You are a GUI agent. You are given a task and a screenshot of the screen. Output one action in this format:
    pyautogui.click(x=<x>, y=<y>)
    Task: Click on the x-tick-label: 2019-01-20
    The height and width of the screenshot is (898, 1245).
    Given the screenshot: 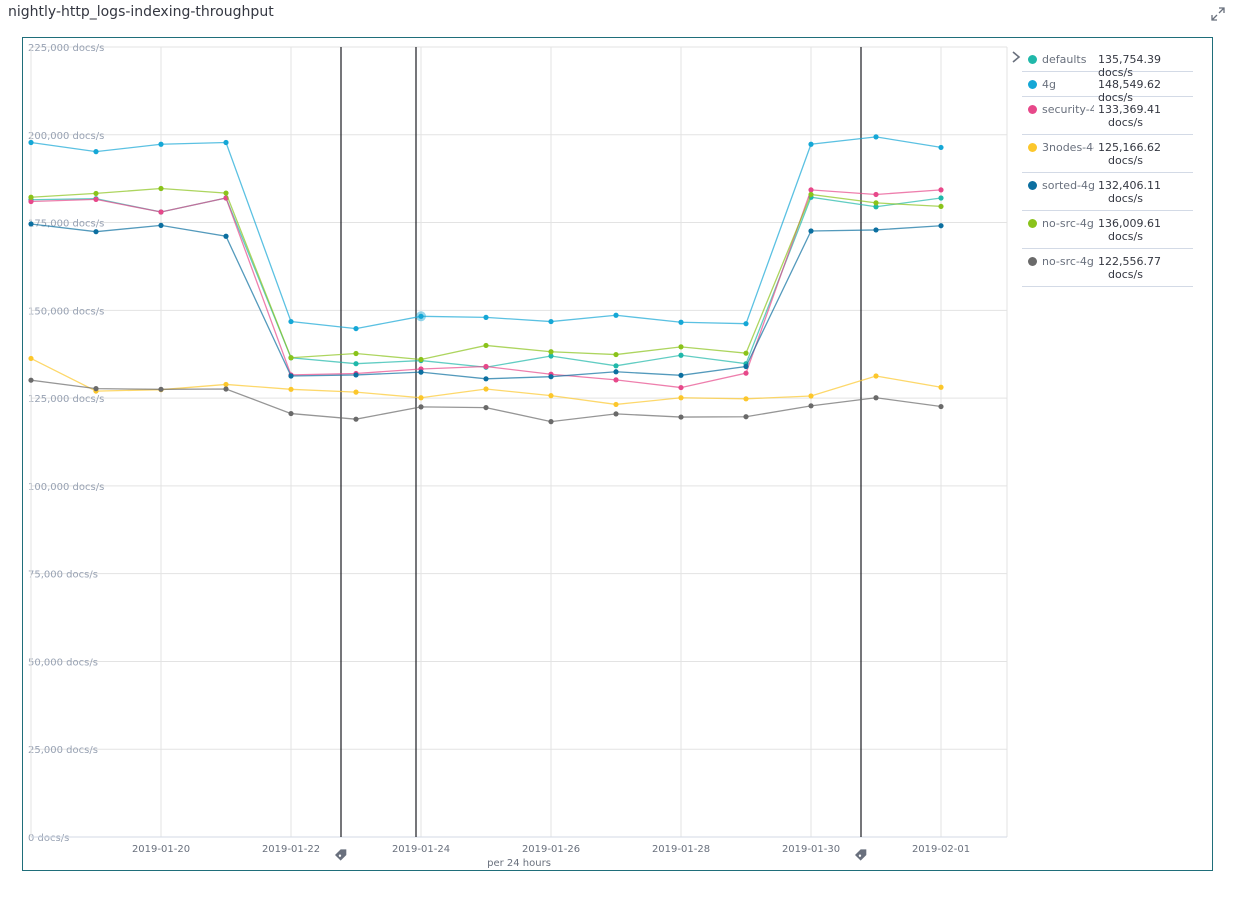 What is the action you would take?
    pyautogui.click(x=161, y=849)
    